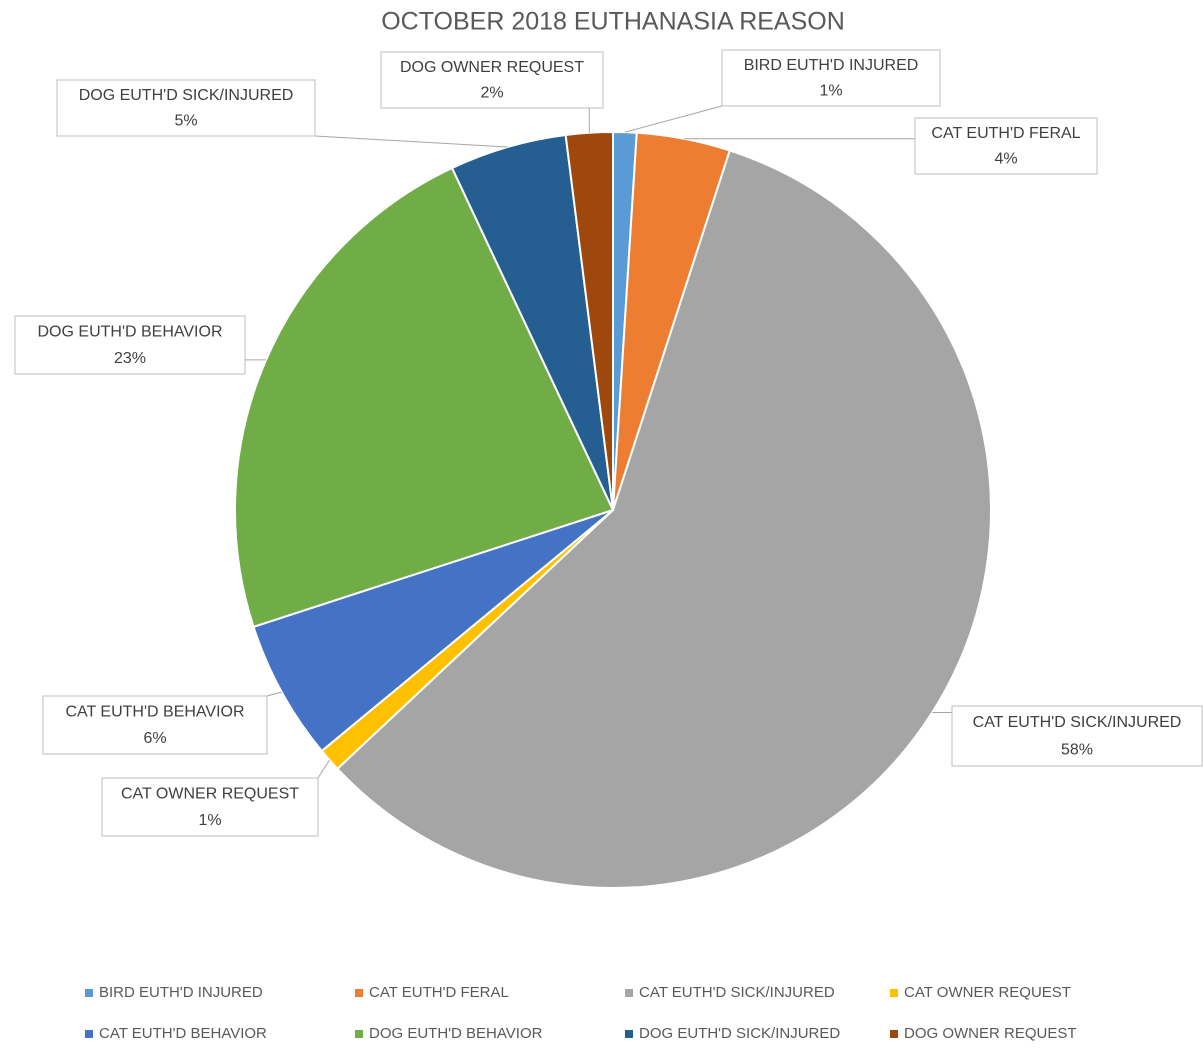  I want to click on data-label-name: CAT EUTH'D BEHAVIOR, so click(154, 711).